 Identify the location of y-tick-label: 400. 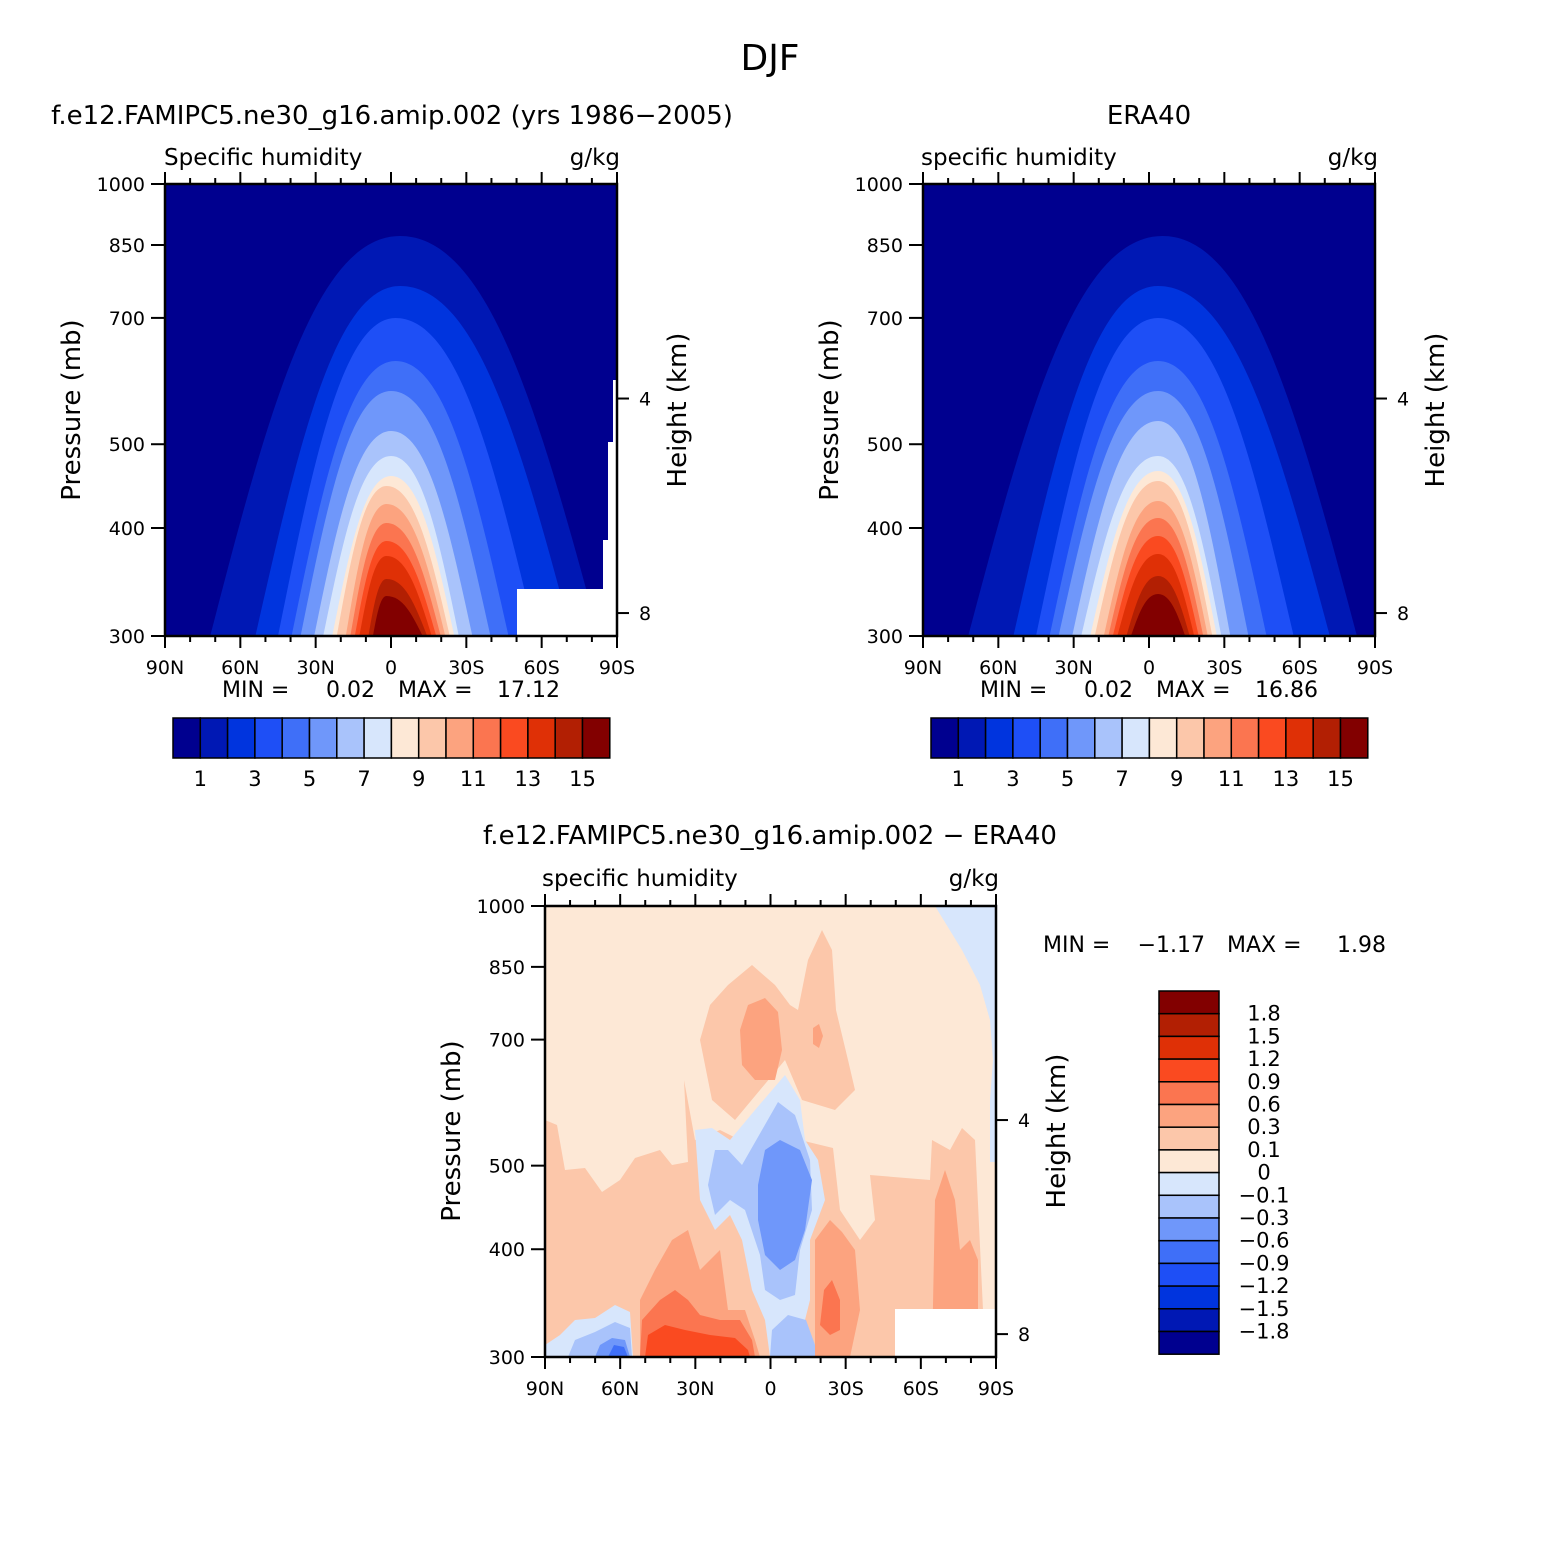
(507, 1250).